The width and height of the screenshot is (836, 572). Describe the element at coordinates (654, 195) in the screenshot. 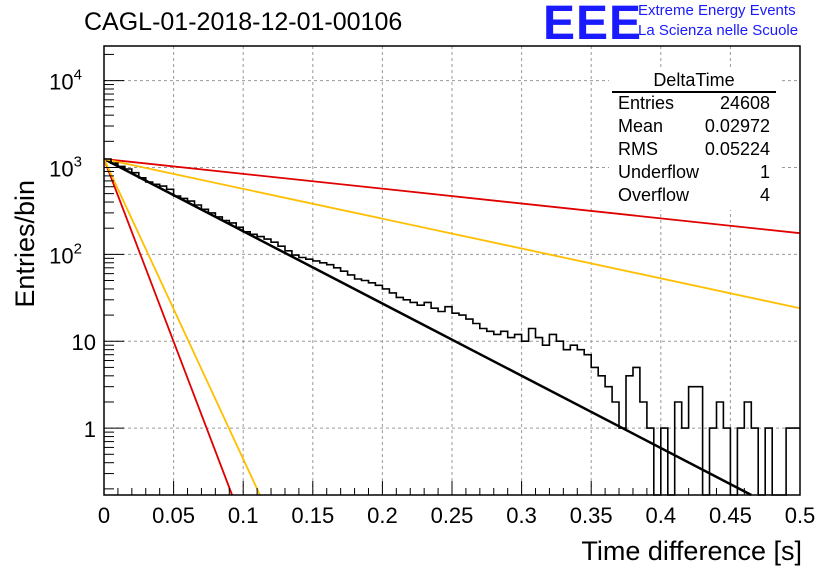

I see `stats-label: Overflow` at that location.